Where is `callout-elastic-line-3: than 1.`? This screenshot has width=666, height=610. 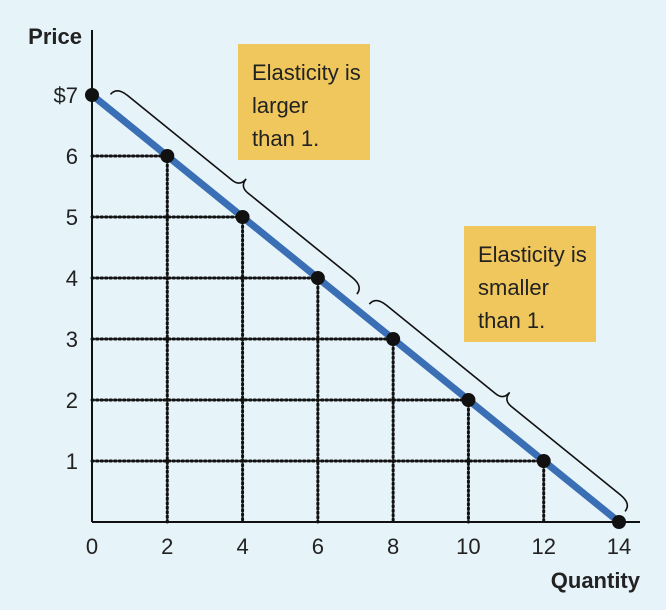 callout-elastic-line-3: than 1. is located at coordinates (286, 138).